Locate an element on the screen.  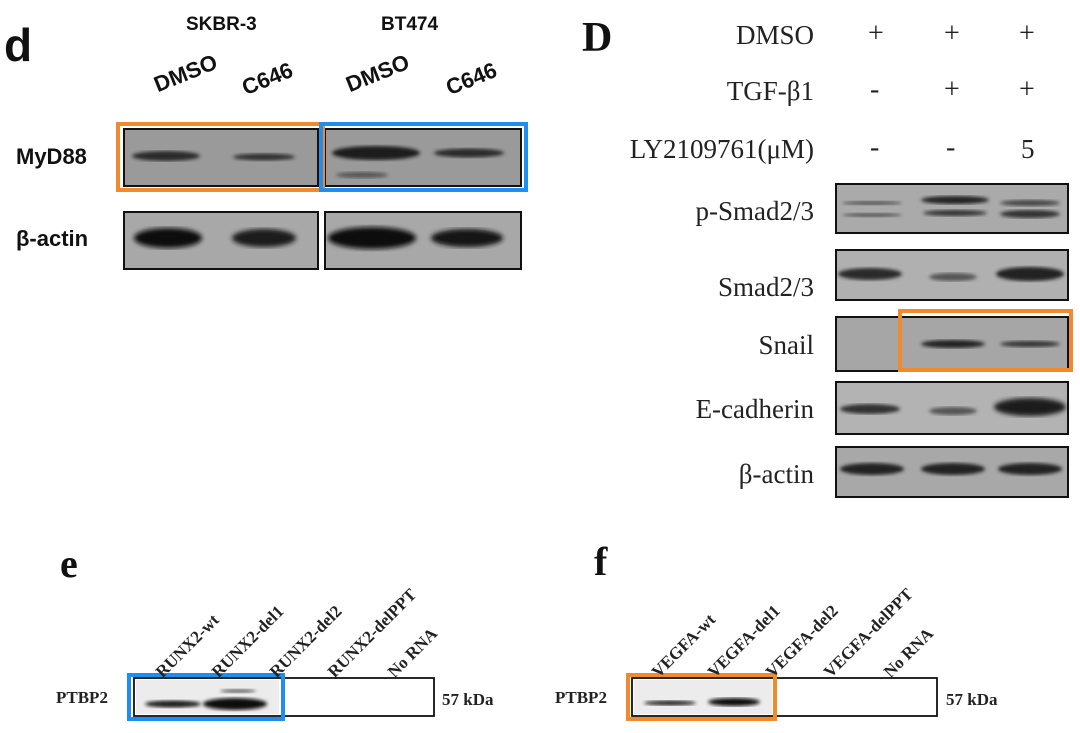
highlight-box-e is located at coordinates (206, 697).